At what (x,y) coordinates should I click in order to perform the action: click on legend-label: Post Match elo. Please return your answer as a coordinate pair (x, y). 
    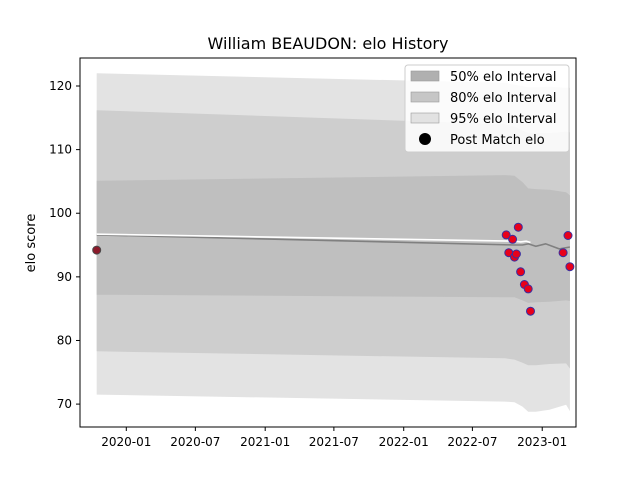
    Looking at the image, I should click on (497, 140).